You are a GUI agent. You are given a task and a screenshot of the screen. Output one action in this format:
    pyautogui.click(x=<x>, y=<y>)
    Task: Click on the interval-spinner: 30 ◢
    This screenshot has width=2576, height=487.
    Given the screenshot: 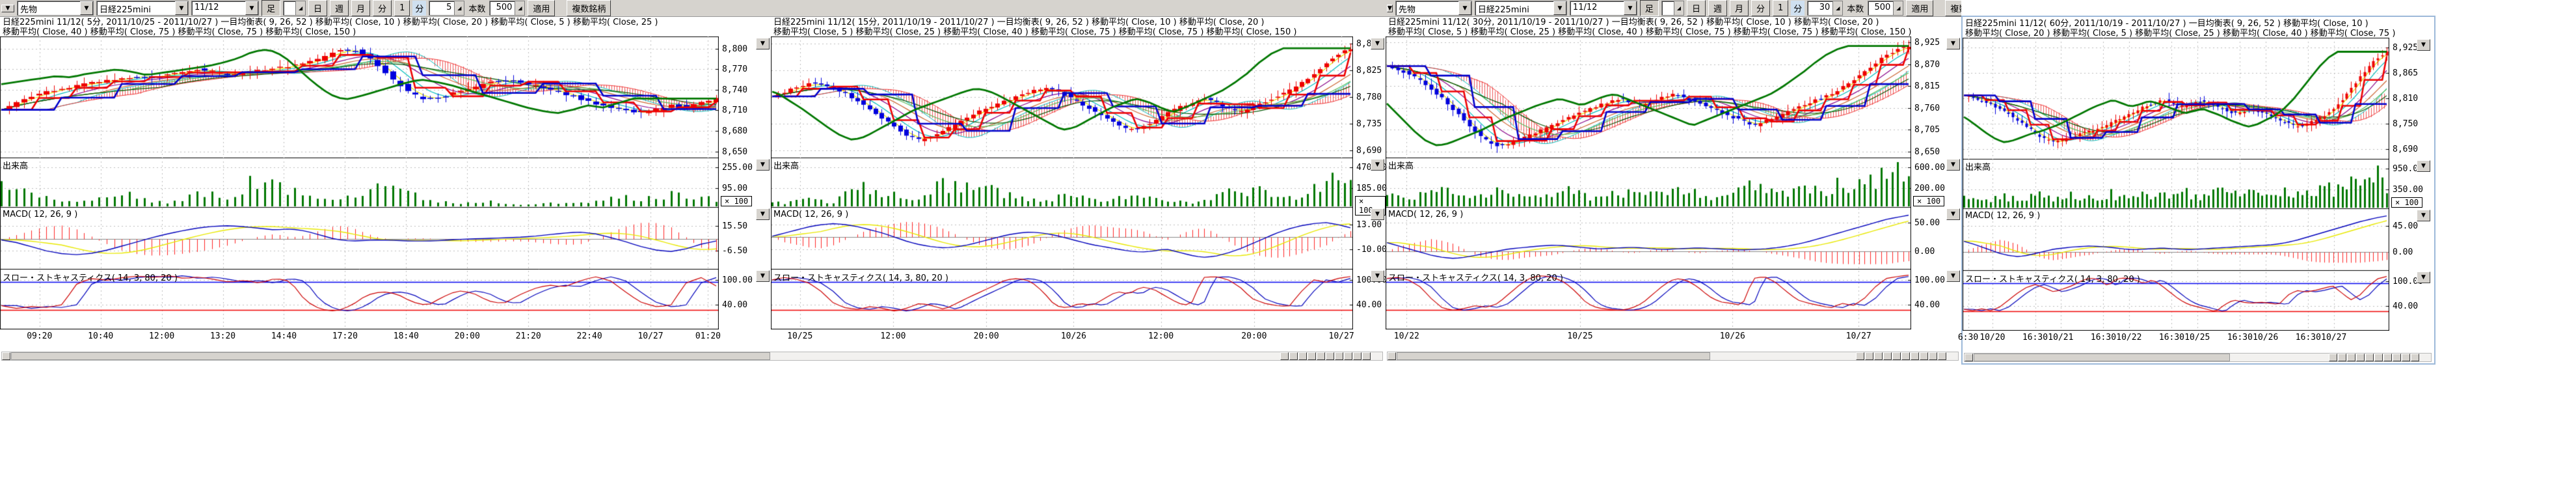 What is the action you would take?
    pyautogui.click(x=1825, y=8)
    